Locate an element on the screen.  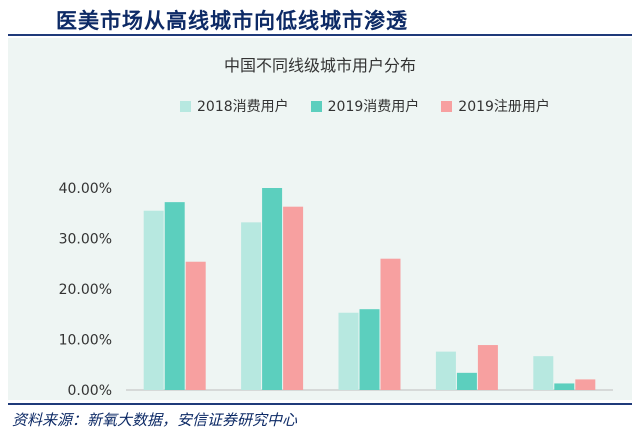
legend-item-2018-consumer: 2018消费用户 is located at coordinates (234, 106).